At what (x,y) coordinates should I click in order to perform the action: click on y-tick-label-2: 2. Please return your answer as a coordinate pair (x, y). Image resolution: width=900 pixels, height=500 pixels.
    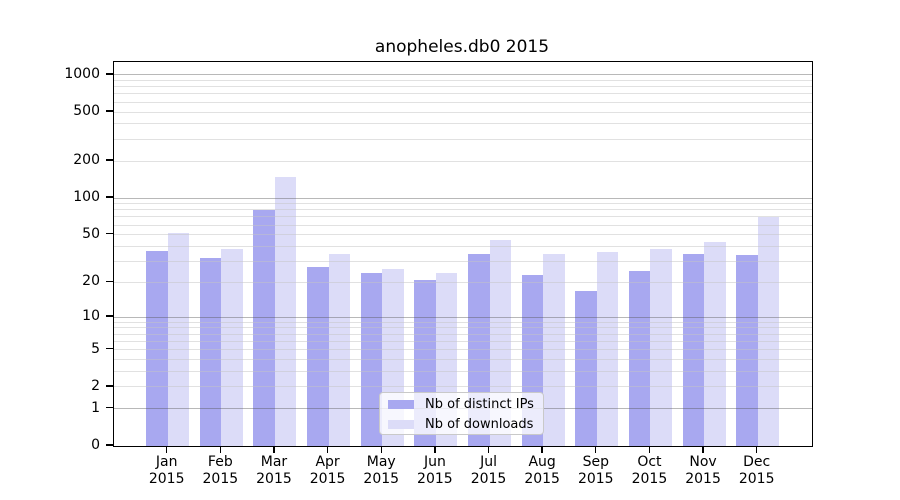
    Looking at the image, I should click on (95, 385).